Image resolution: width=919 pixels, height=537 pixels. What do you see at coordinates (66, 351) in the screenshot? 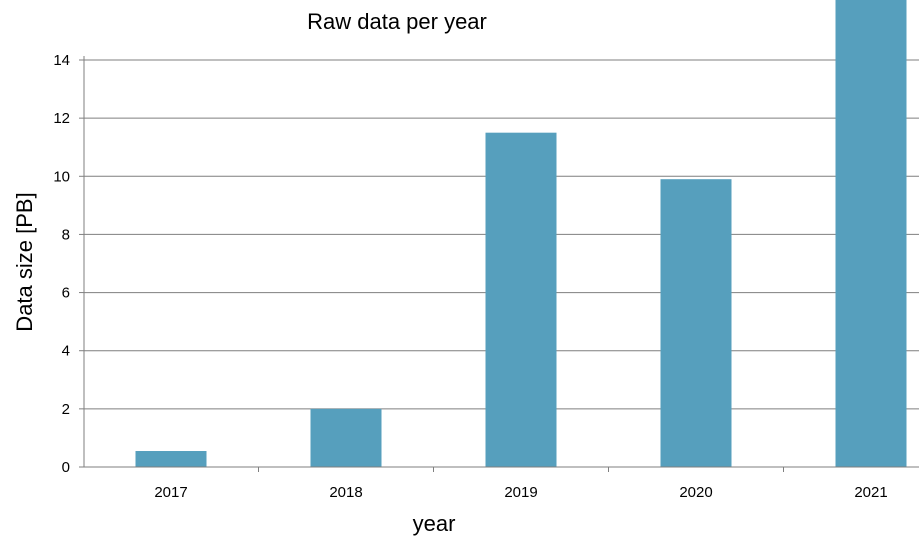
I see `y-tick-label: 4` at bounding box center [66, 351].